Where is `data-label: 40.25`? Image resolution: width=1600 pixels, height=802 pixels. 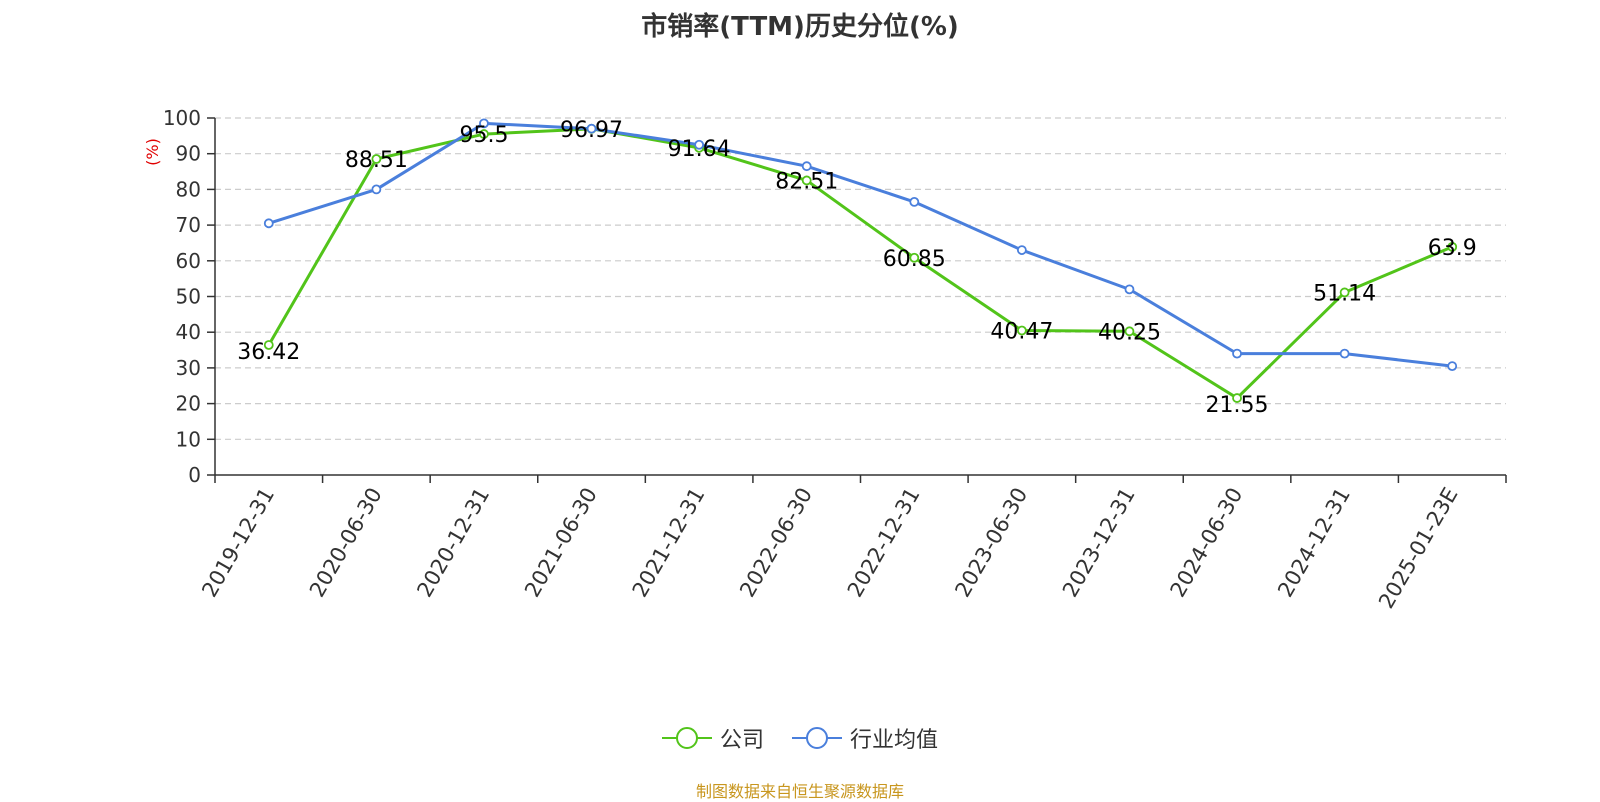 data-label: 40.25 is located at coordinates (1129, 332).